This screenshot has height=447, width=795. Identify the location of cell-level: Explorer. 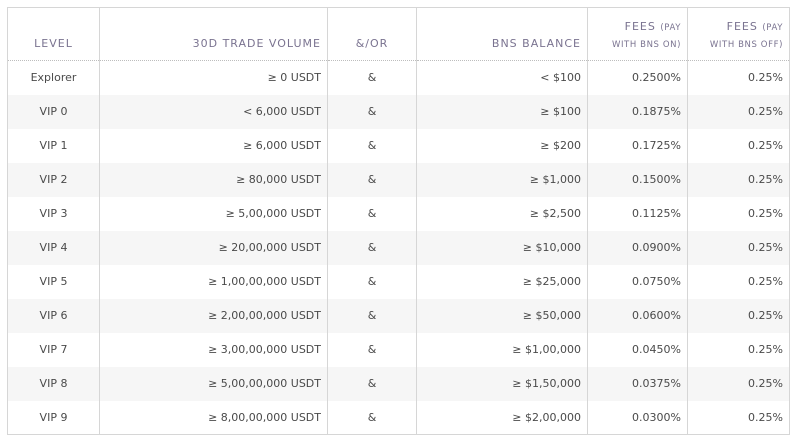
(53, 77).